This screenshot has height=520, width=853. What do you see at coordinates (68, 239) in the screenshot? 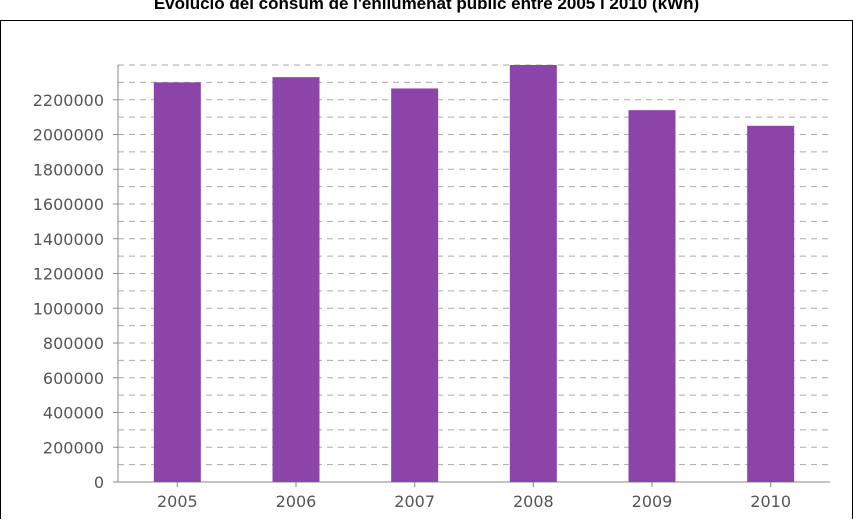
I see `y-tick-label: 1400000` at bounding box center [68, 239].